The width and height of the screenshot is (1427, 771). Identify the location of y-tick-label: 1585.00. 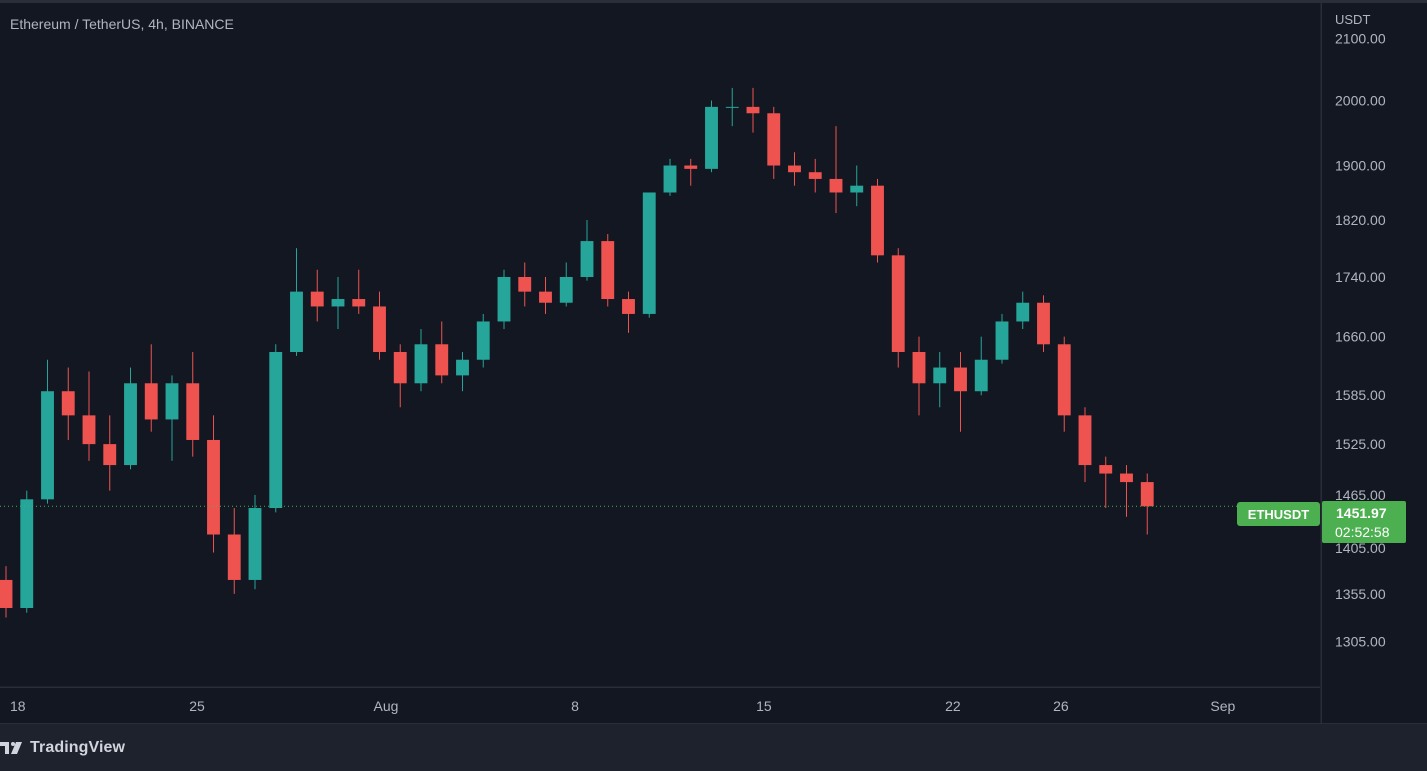
(1360, 395).